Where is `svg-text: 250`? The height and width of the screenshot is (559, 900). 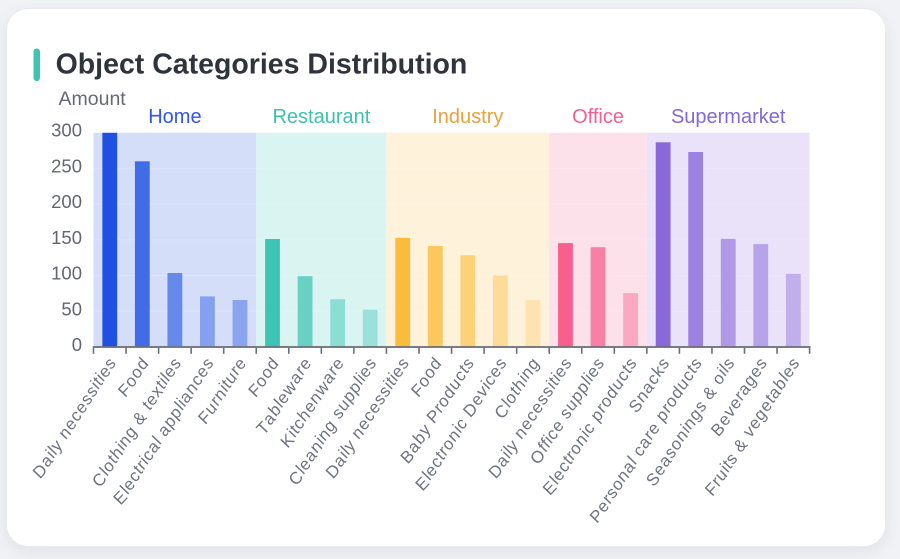 svg-text: 250 is located at coordinates (66, 165).